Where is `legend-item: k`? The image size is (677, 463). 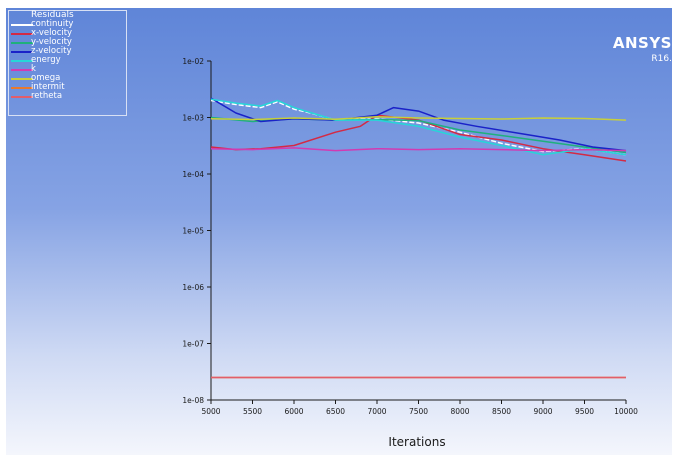
legend-item: k is located at coordinates (67, 69).